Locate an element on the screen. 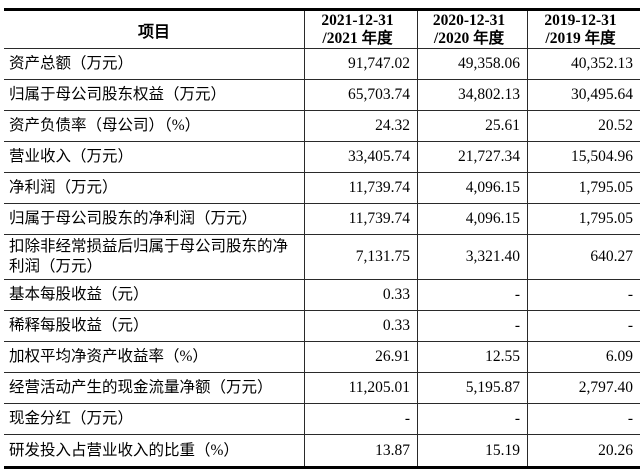  table-row: 现金分红（万元） - - - is located at coordinates (322, 419).